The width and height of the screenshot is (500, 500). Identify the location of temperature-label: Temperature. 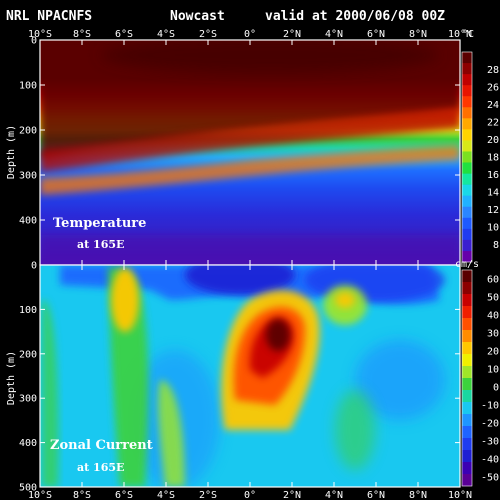
(99, 223).